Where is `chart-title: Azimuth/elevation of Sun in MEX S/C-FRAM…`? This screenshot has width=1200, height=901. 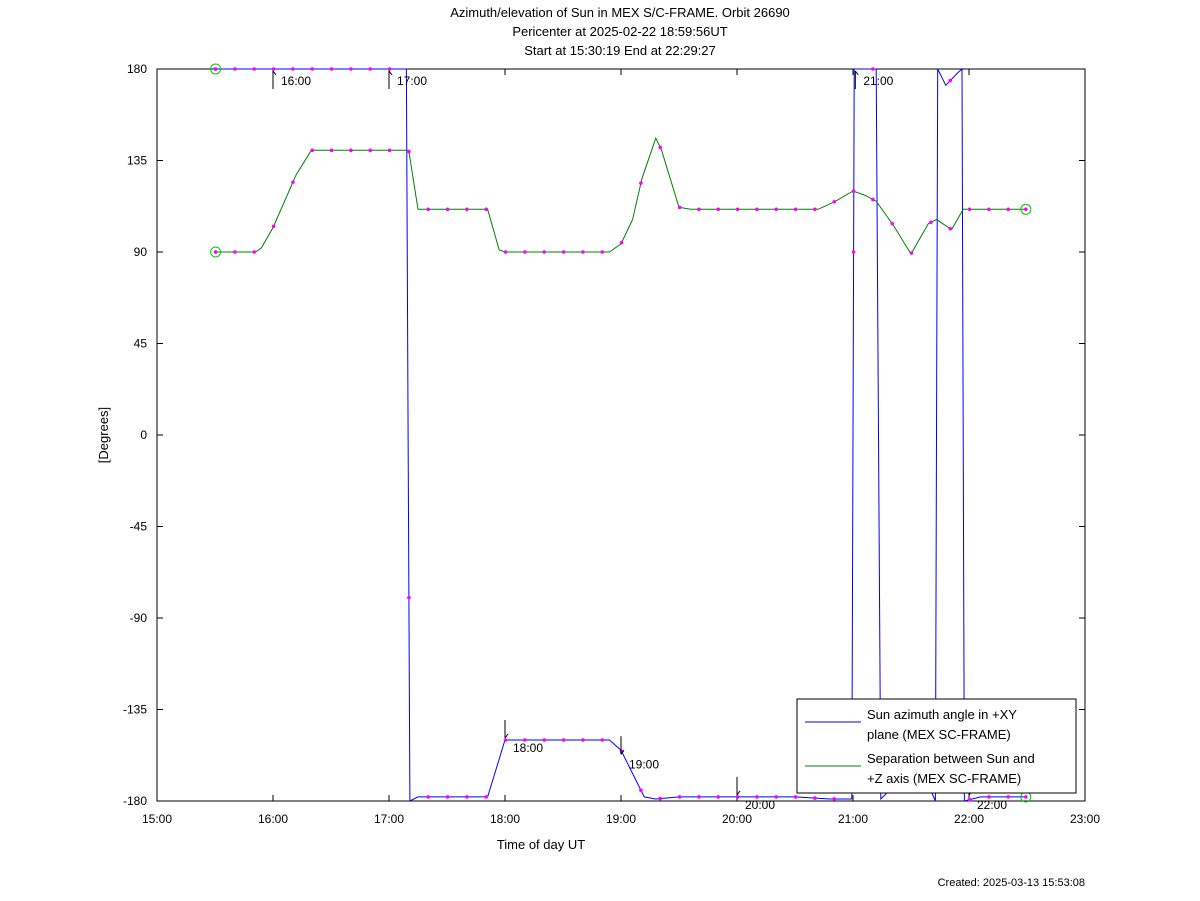
chart-title: Azimuth/elevation of Sun in MEX S/C-FRAM… is located at coordinates (620, 12).